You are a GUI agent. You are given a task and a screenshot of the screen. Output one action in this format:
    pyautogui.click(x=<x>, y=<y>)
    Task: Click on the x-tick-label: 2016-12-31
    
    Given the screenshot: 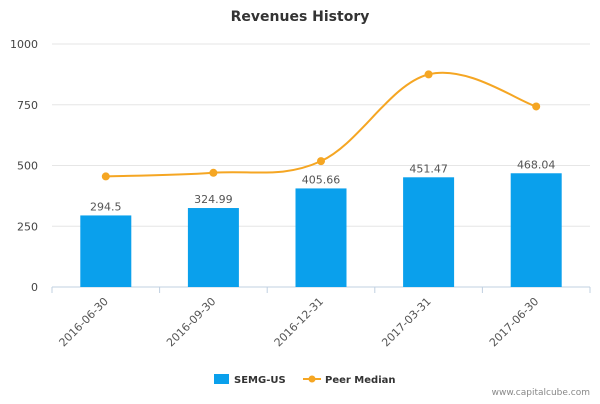 What is the action you would take?
    pyautogui.click(x=299, y=322)
    